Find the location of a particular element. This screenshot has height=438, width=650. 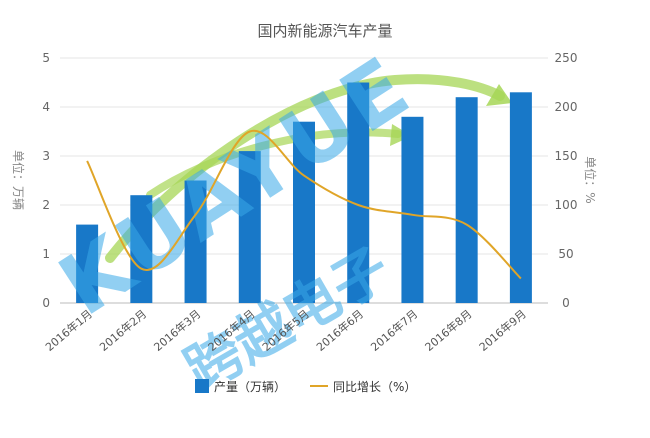

legend-bar-swatch is located at coordinates (202, 386).